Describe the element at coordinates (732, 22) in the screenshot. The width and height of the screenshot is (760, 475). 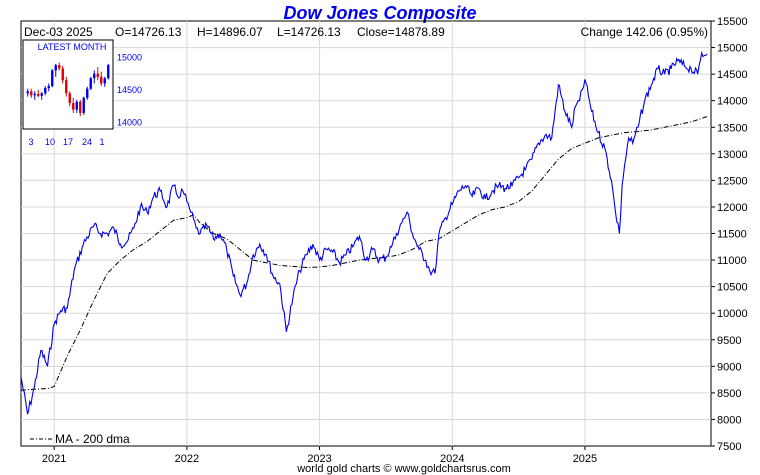
I see `y-tick-label: 15500` at that location.